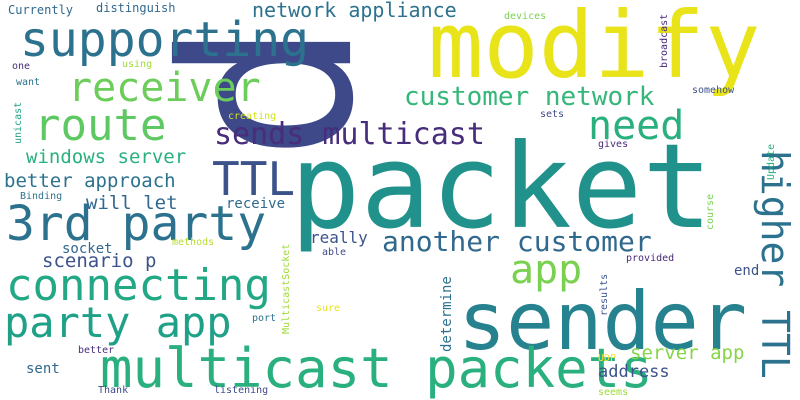 The image size is (800, 400). What do you see at coordinates (136, 224) in the screenshot?
I see `word-3rd-party: 3rd party` at bounding box center [136, 224].